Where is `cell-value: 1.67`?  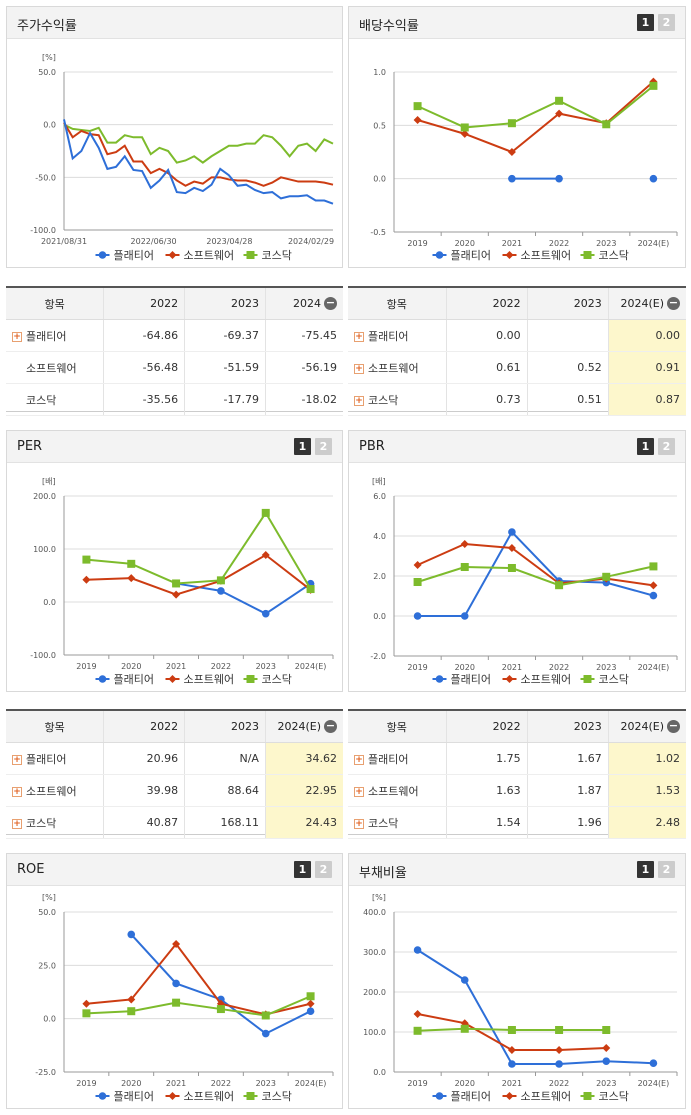
cell-value: 1.67 is located at coordinates (589, 758).